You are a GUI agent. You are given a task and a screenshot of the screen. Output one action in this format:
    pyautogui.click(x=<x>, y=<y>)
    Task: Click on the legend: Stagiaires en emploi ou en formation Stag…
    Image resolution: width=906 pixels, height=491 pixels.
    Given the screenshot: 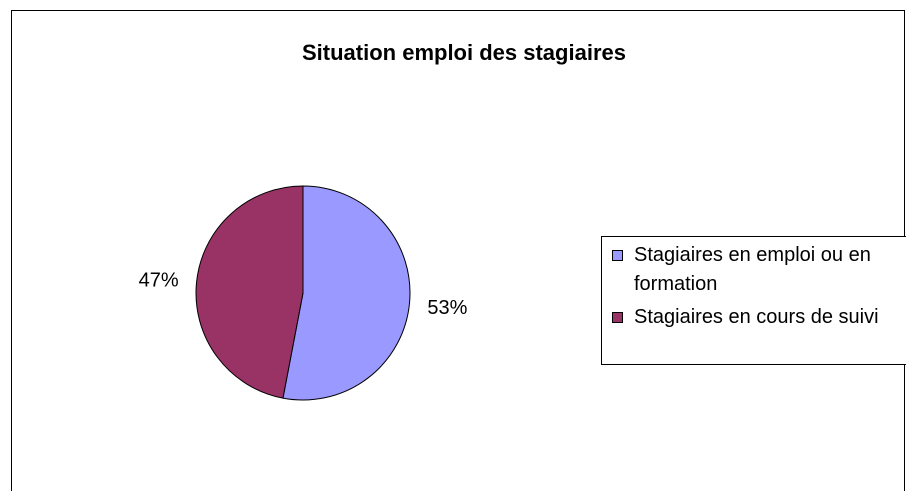 What is the action you would take?
    pyautogui.click(x=753, y=300)
    